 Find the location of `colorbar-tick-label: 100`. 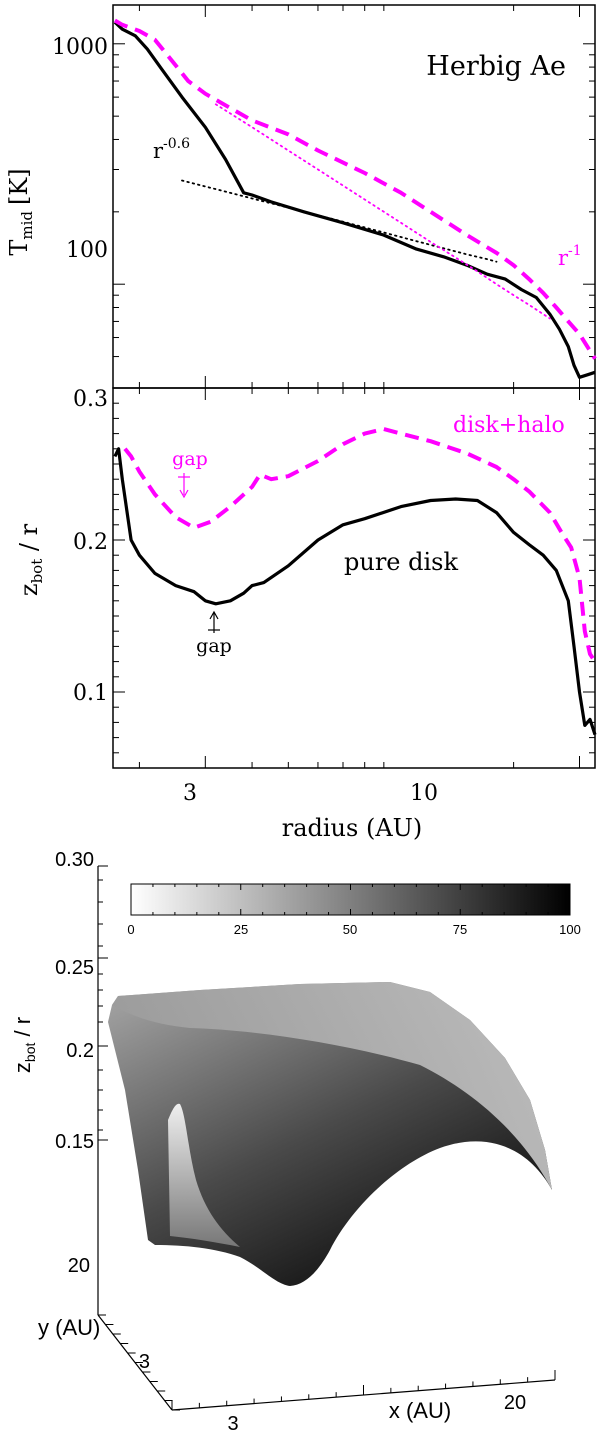

colorbar-tick-label: 100 is located at coordinates (570, 929).